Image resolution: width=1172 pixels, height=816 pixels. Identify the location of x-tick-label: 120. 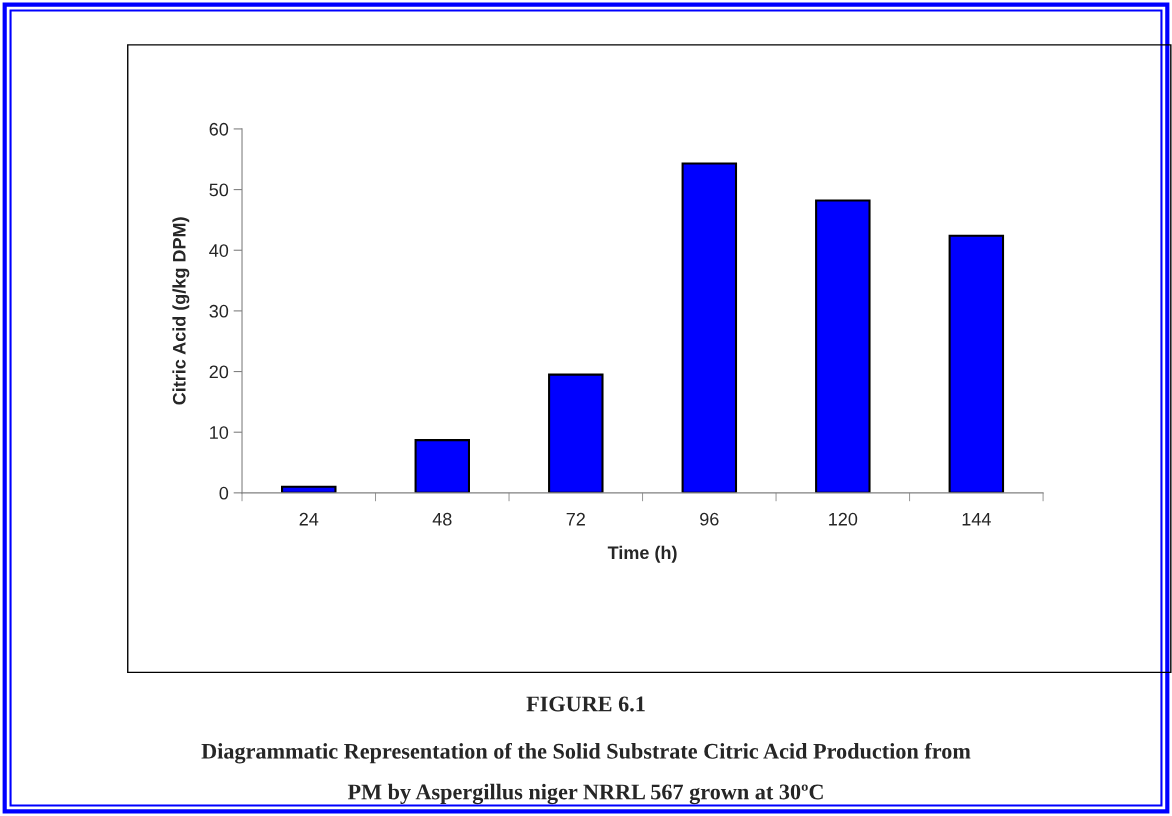
(843, 519).